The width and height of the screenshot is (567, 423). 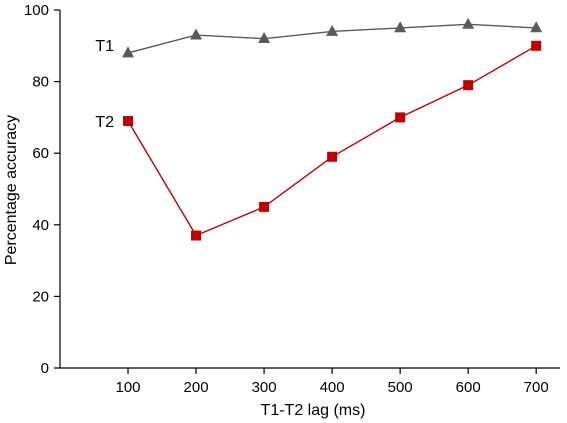 I want to click on y-axis-label: Percentage accuracy, so click(x=11, y=190).